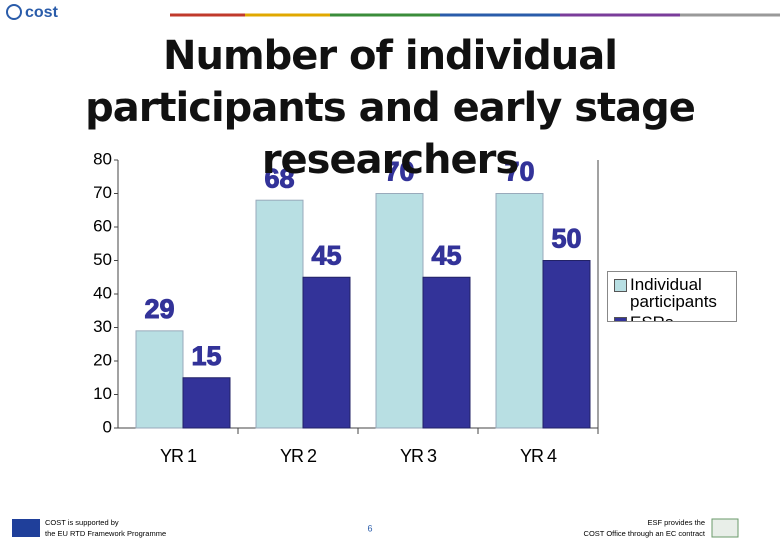 The image size is (780, 540). I want to click on x-tick-label: YR 1, so click(178, 456).